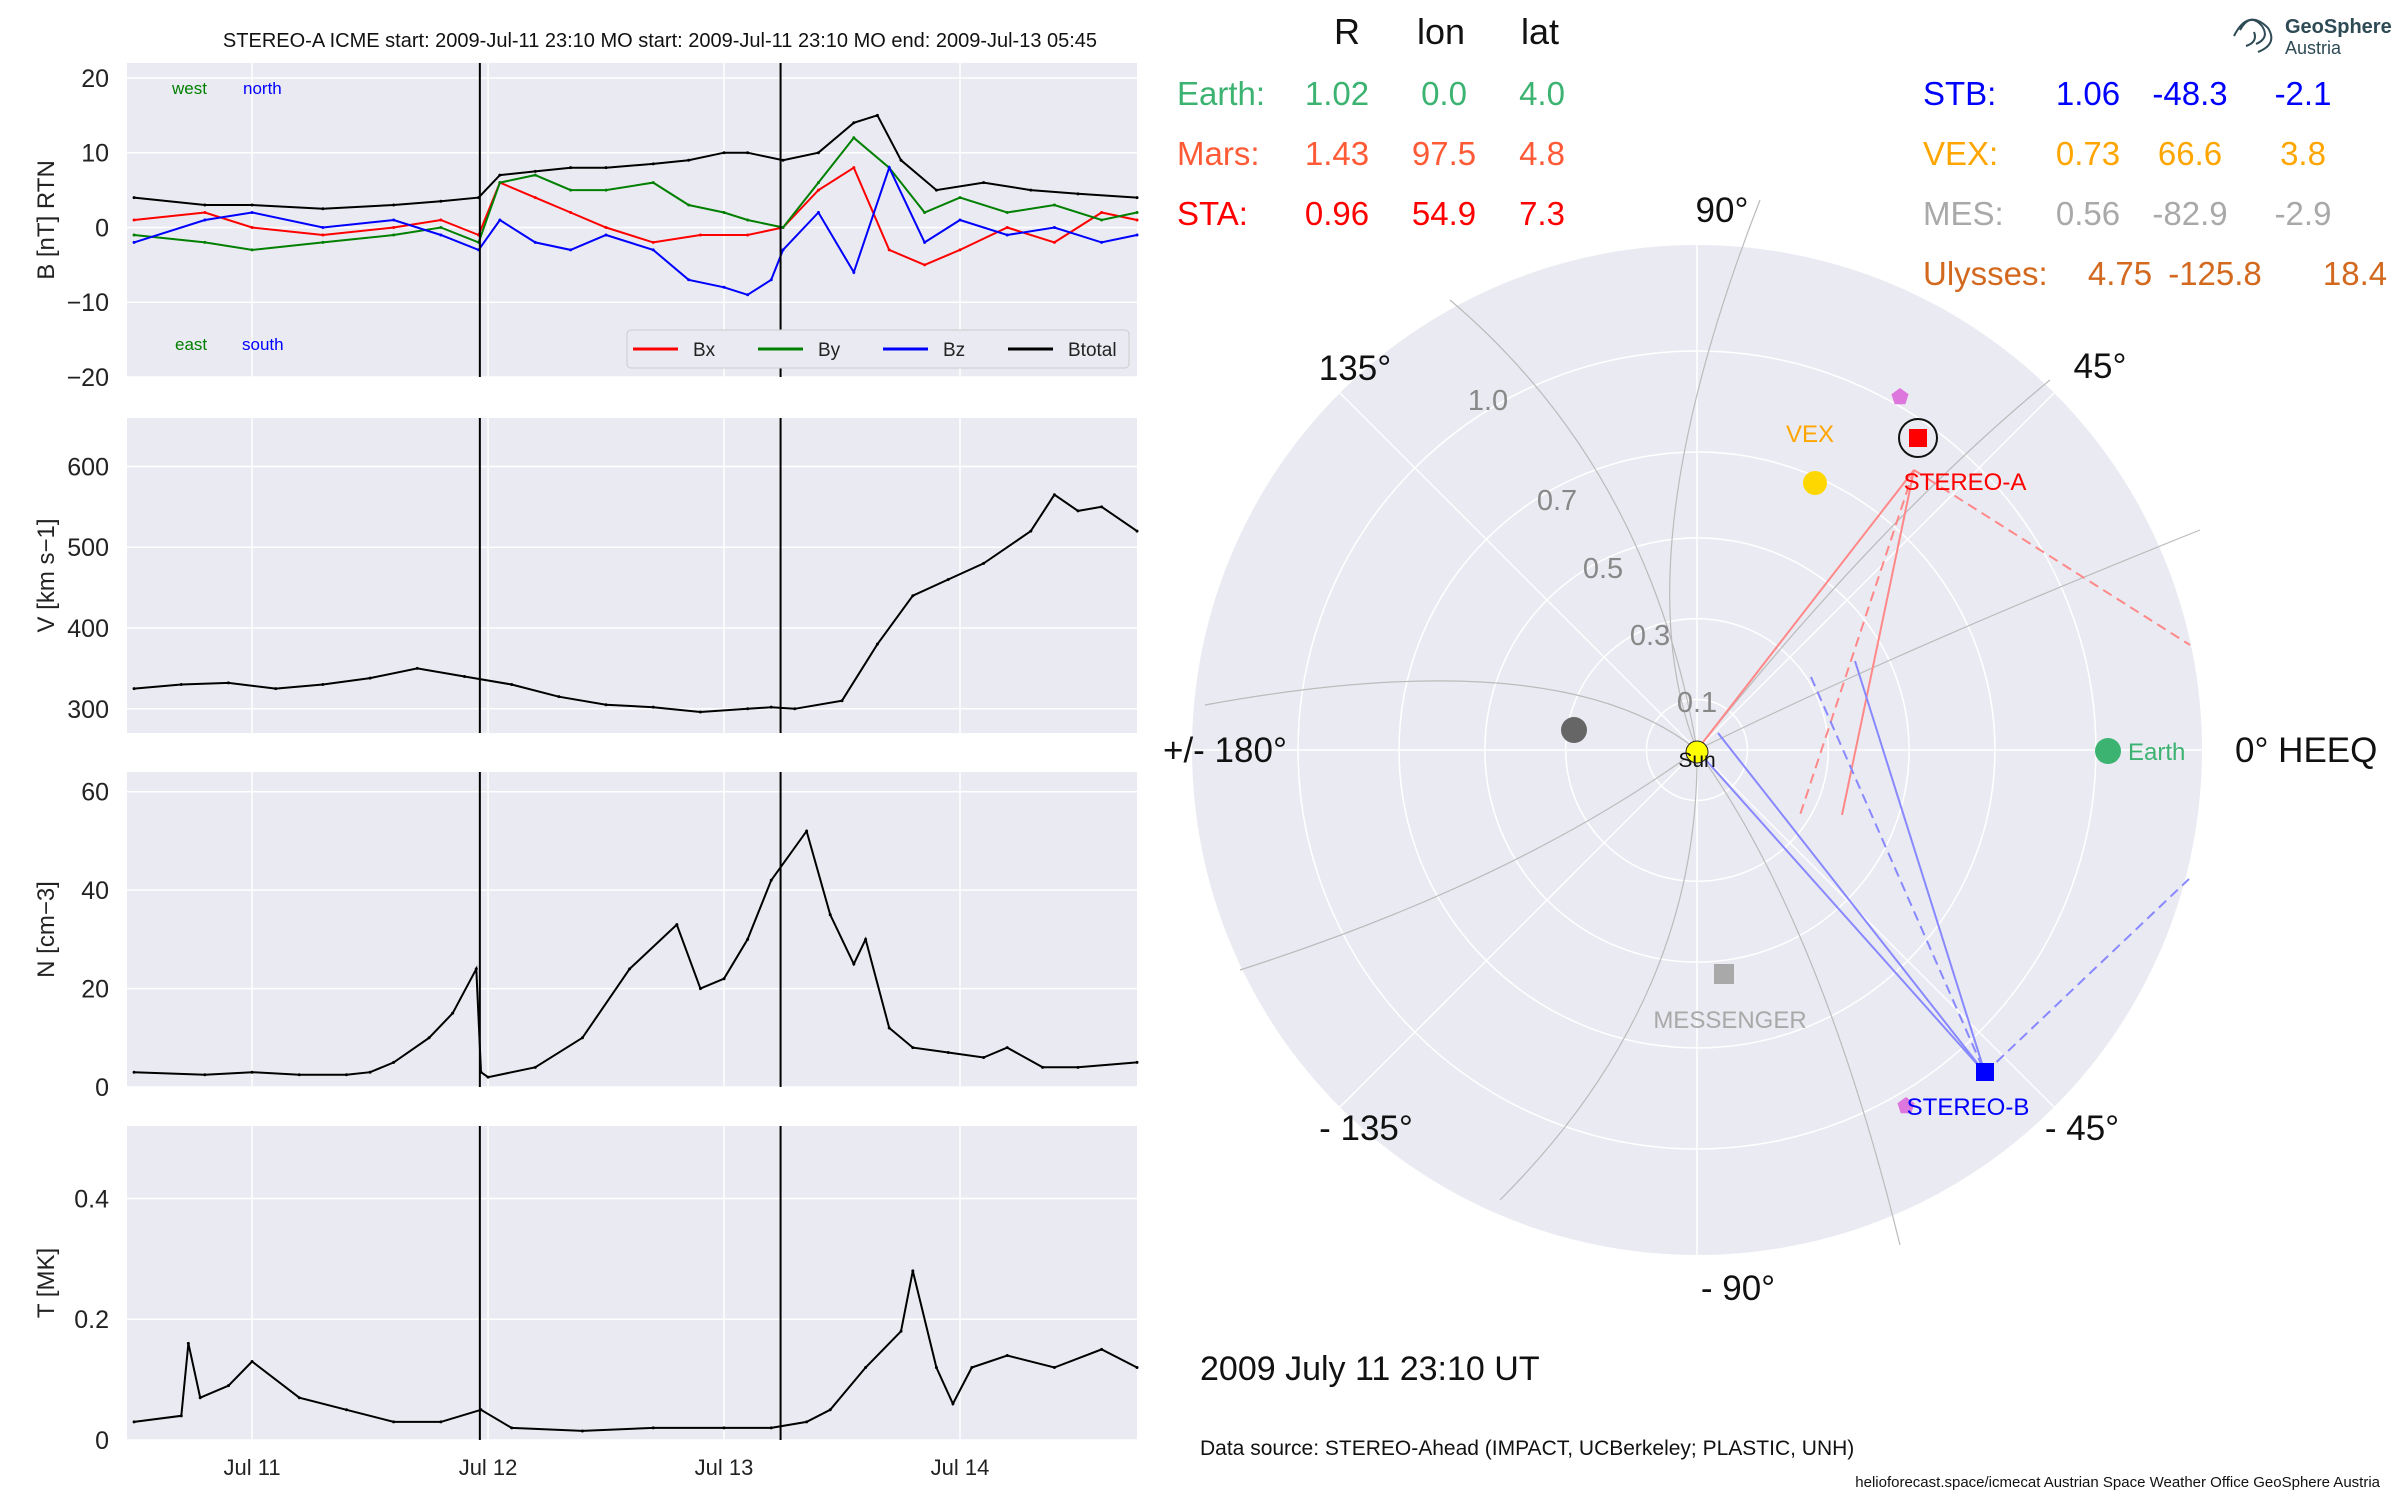 Image resolution: width=2400 pixels, height=1500 pixels. What do you see at coordinates (1724, 974) in the screenshot?
I see `messenger-marker` at bounding box center [1724, 974].